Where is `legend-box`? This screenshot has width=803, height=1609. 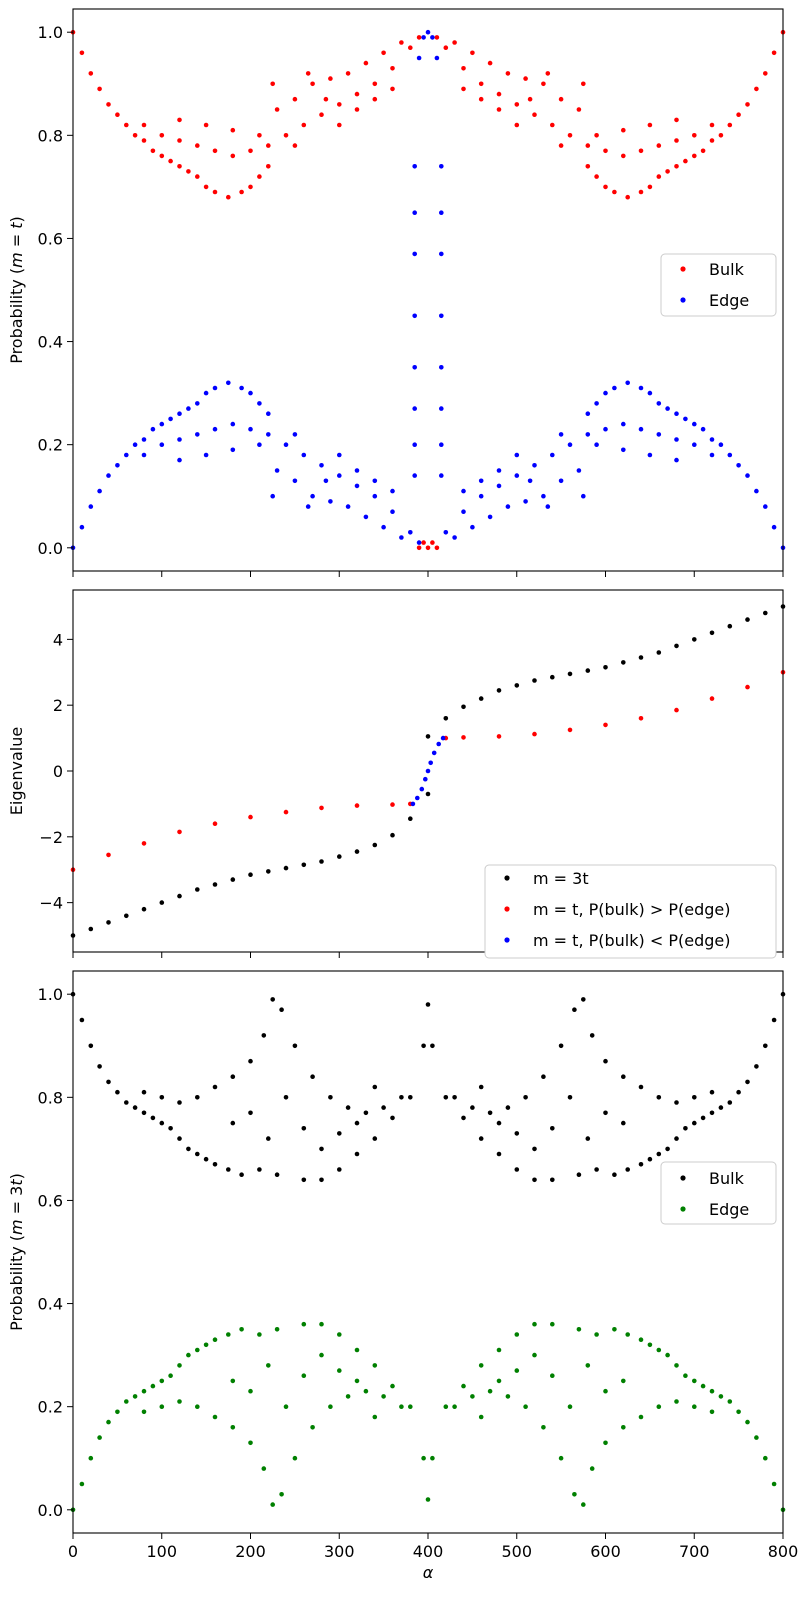 legend-box is located at coordinates (718, 1193).